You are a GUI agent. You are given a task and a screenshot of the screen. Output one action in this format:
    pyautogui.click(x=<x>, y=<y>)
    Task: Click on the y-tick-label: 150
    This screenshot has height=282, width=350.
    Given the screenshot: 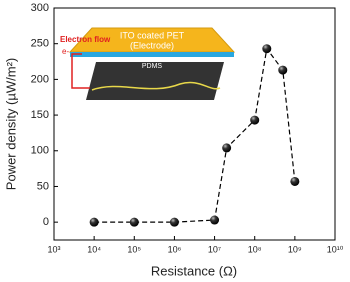 What is the action you would take?
    pyautogui.click(x=40, y=115)
    